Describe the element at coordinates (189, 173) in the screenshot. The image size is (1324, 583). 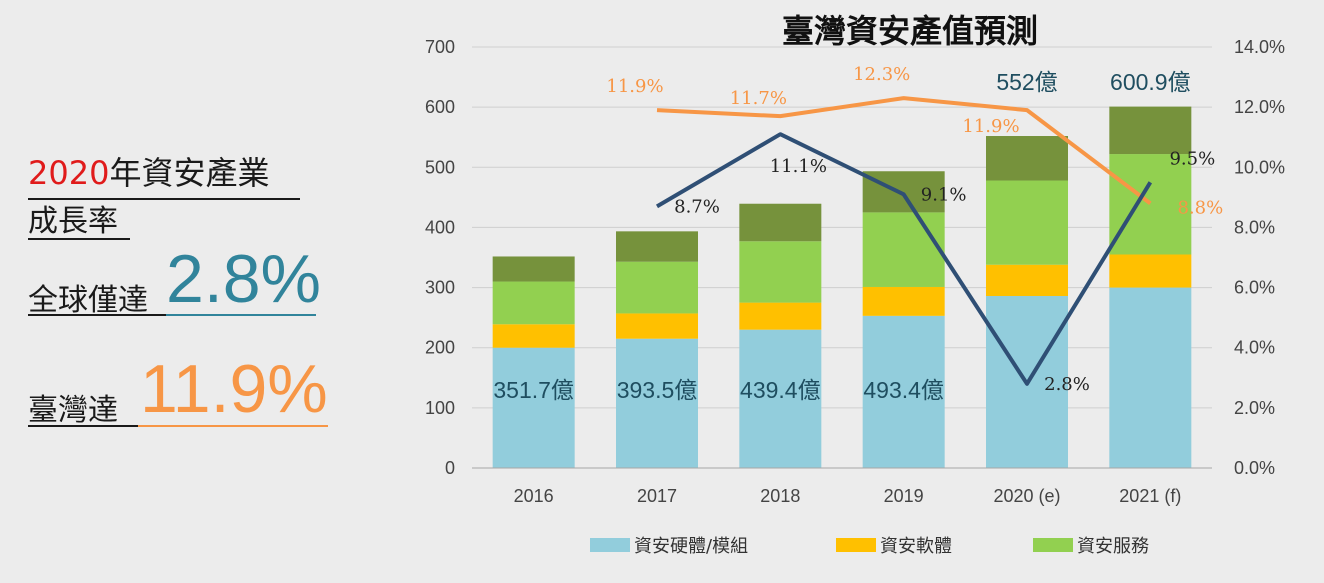
I see `line1-text: 年資安產業` at that location.